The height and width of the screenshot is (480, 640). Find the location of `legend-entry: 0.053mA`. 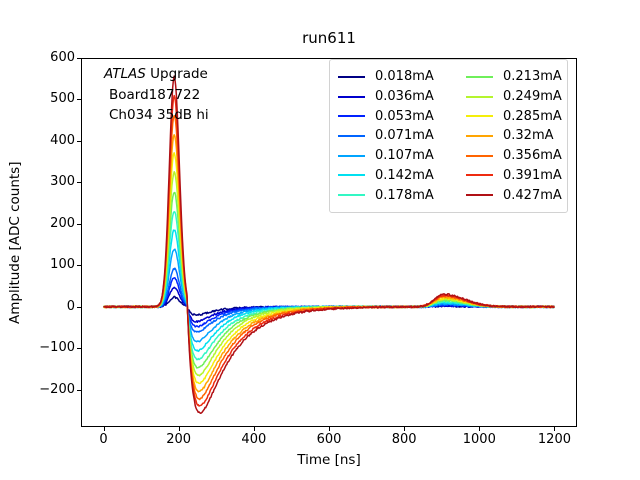

legend-entry: 0.053mA is located at coordinates (399, 116).